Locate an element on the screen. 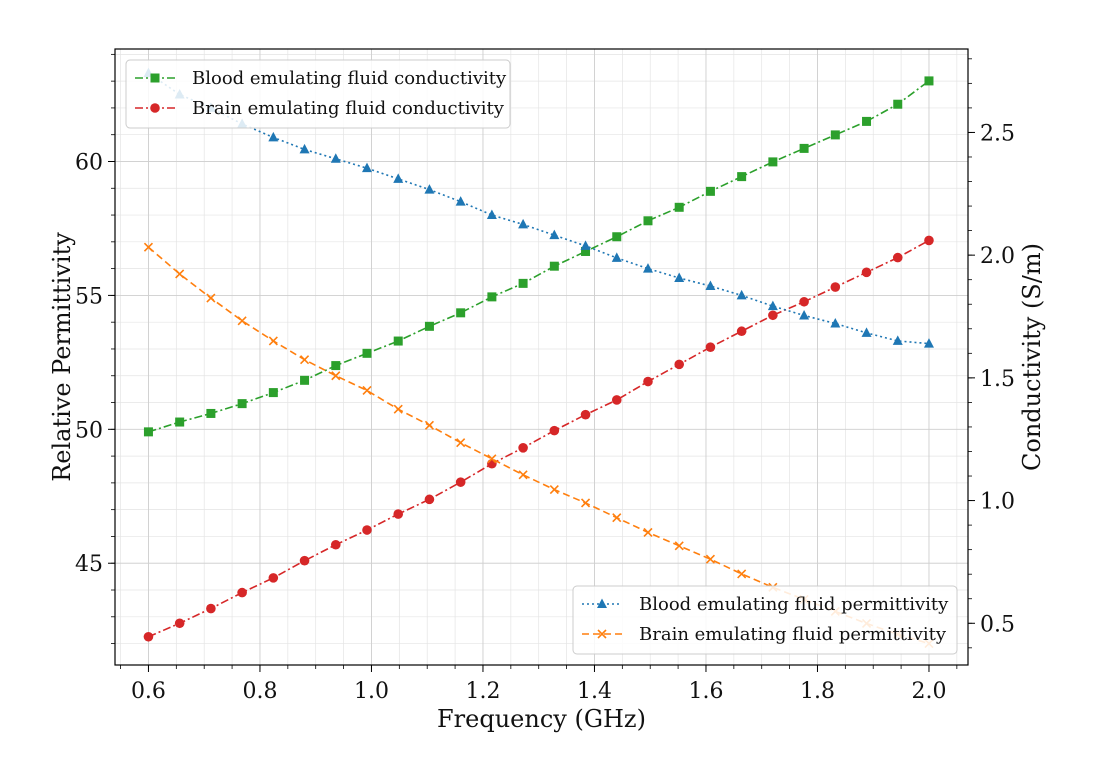  y-right-tick-label: 1.0 is located at coordinates (997, 502).